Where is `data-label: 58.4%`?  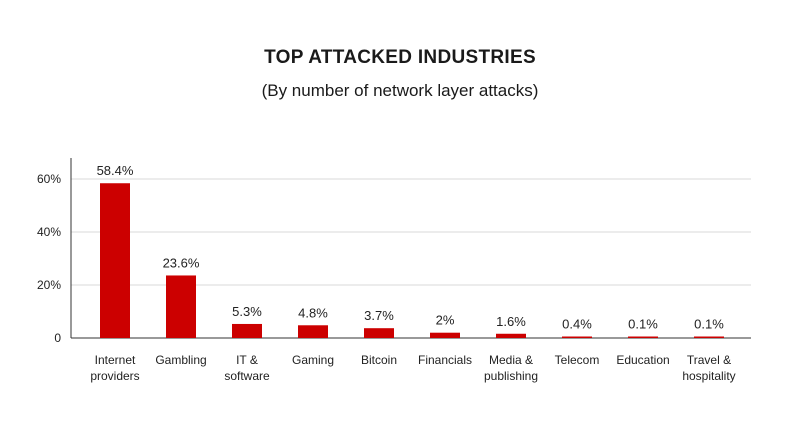 data-label: 58.4% is located at coordinates (115, 170).